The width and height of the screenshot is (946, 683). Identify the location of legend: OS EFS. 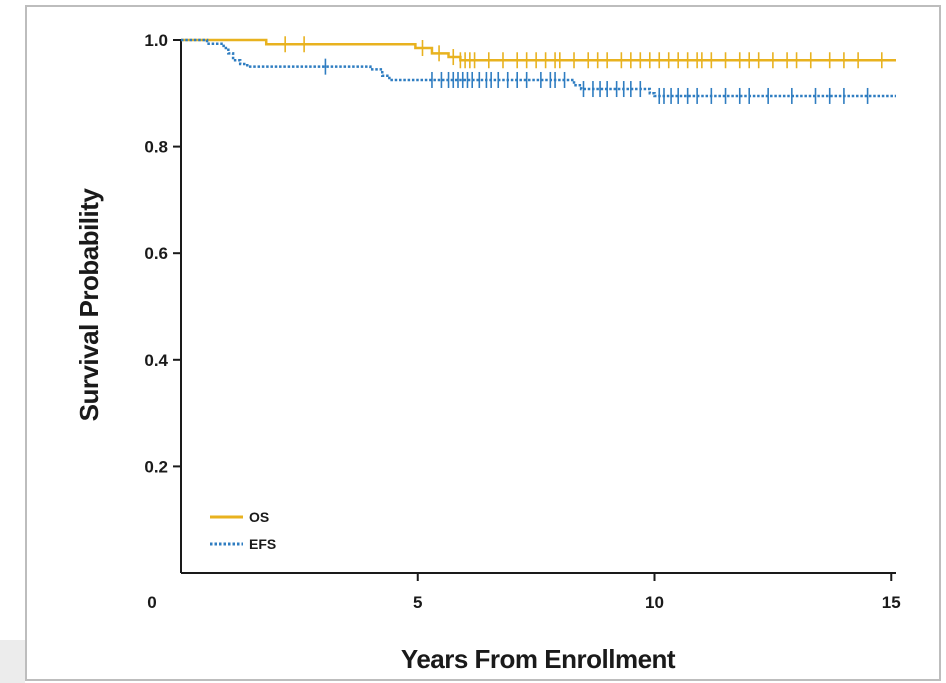
(243, 530).